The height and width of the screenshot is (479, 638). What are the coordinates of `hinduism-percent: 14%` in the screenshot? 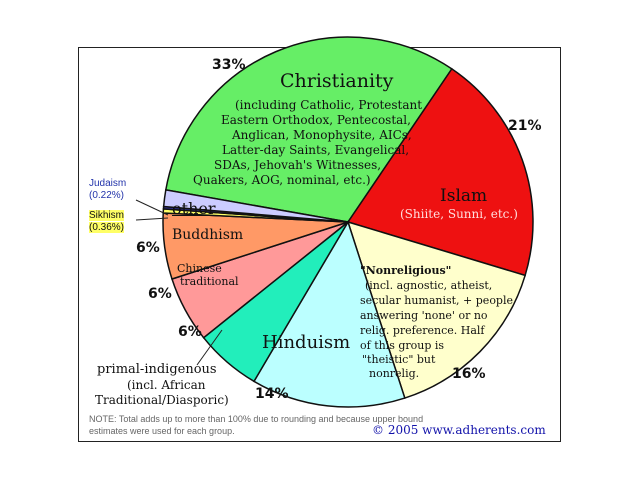 It's located at (272, 394).